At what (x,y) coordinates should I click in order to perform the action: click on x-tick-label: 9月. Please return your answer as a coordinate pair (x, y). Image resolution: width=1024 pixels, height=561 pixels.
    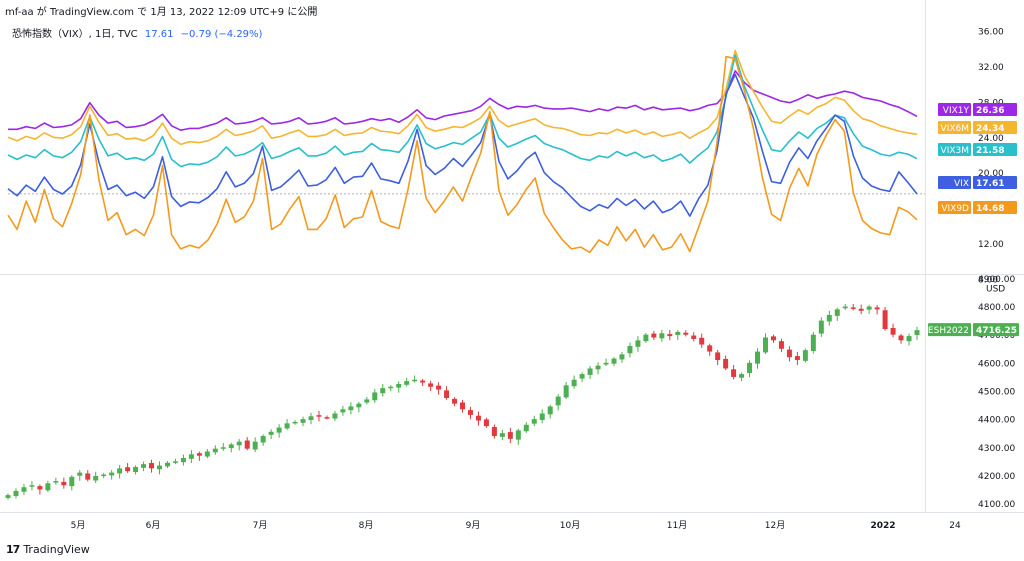
    Looking at the image, I should click on (473, 525).